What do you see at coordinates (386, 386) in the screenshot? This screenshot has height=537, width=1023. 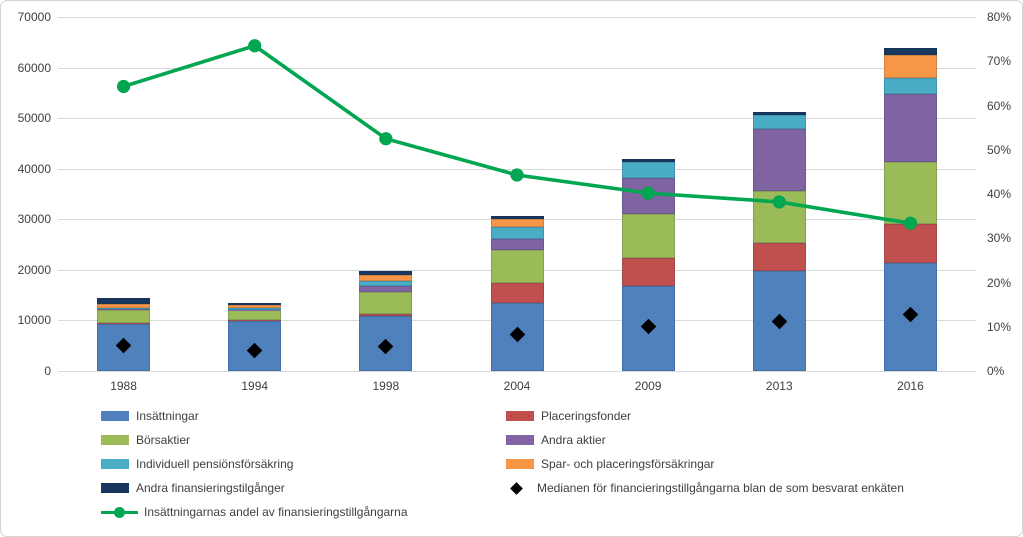 I see `x-axis-category-label: 1998` at bounding box center [386, 386].